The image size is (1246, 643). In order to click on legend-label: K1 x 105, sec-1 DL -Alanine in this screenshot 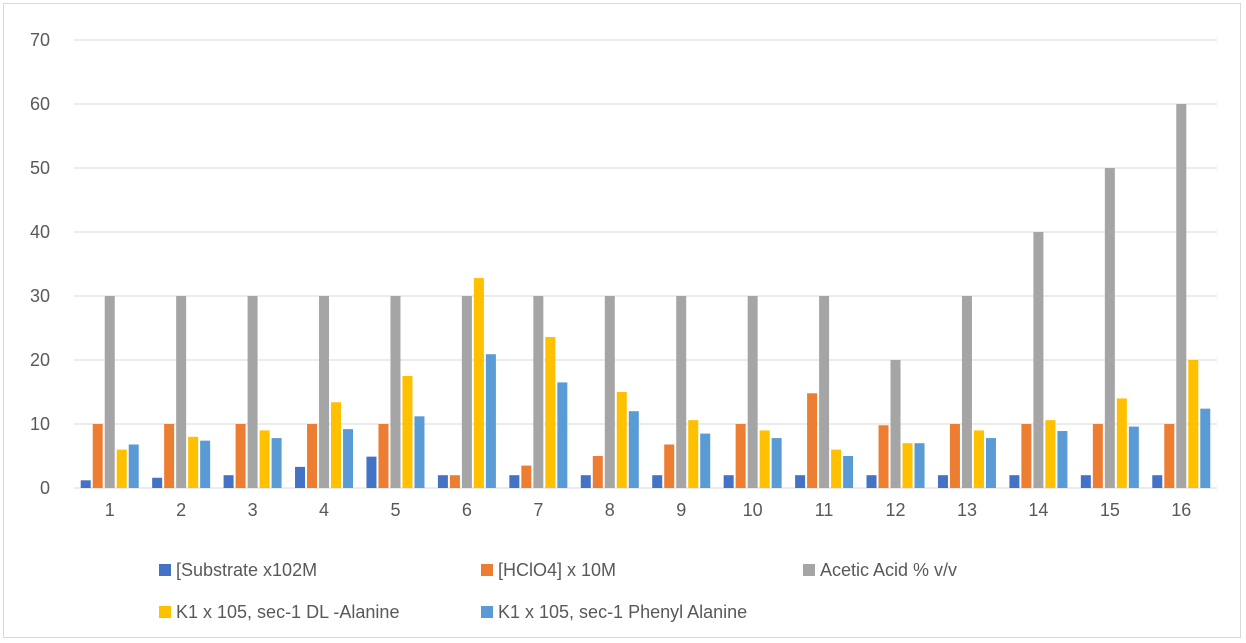, I will do `click(287, 612)`.